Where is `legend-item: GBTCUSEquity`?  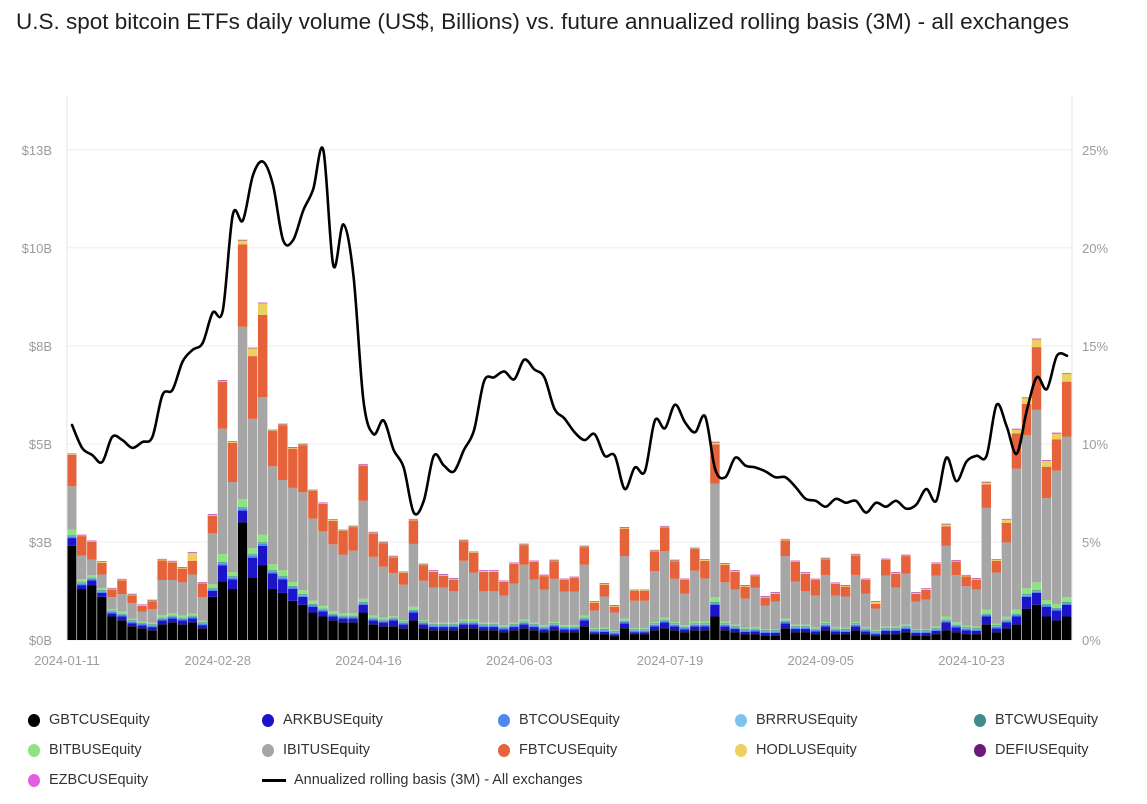 legend-item: GBTCUSEquity is located at coordinates (89, 720).